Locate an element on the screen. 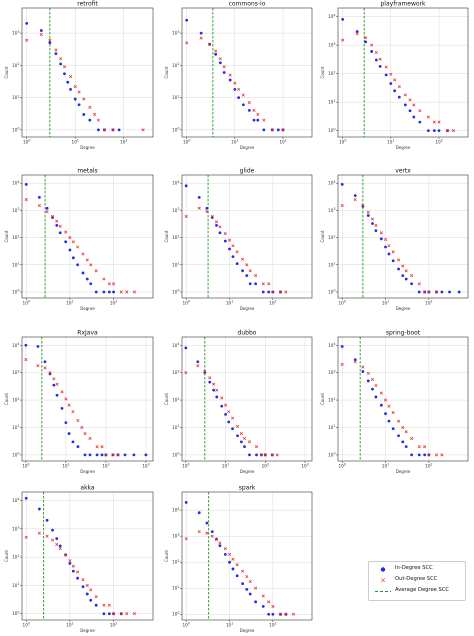 This screenshot has height=636, width=474. x-tick-label: 102 is located at coordinates (272, 303).